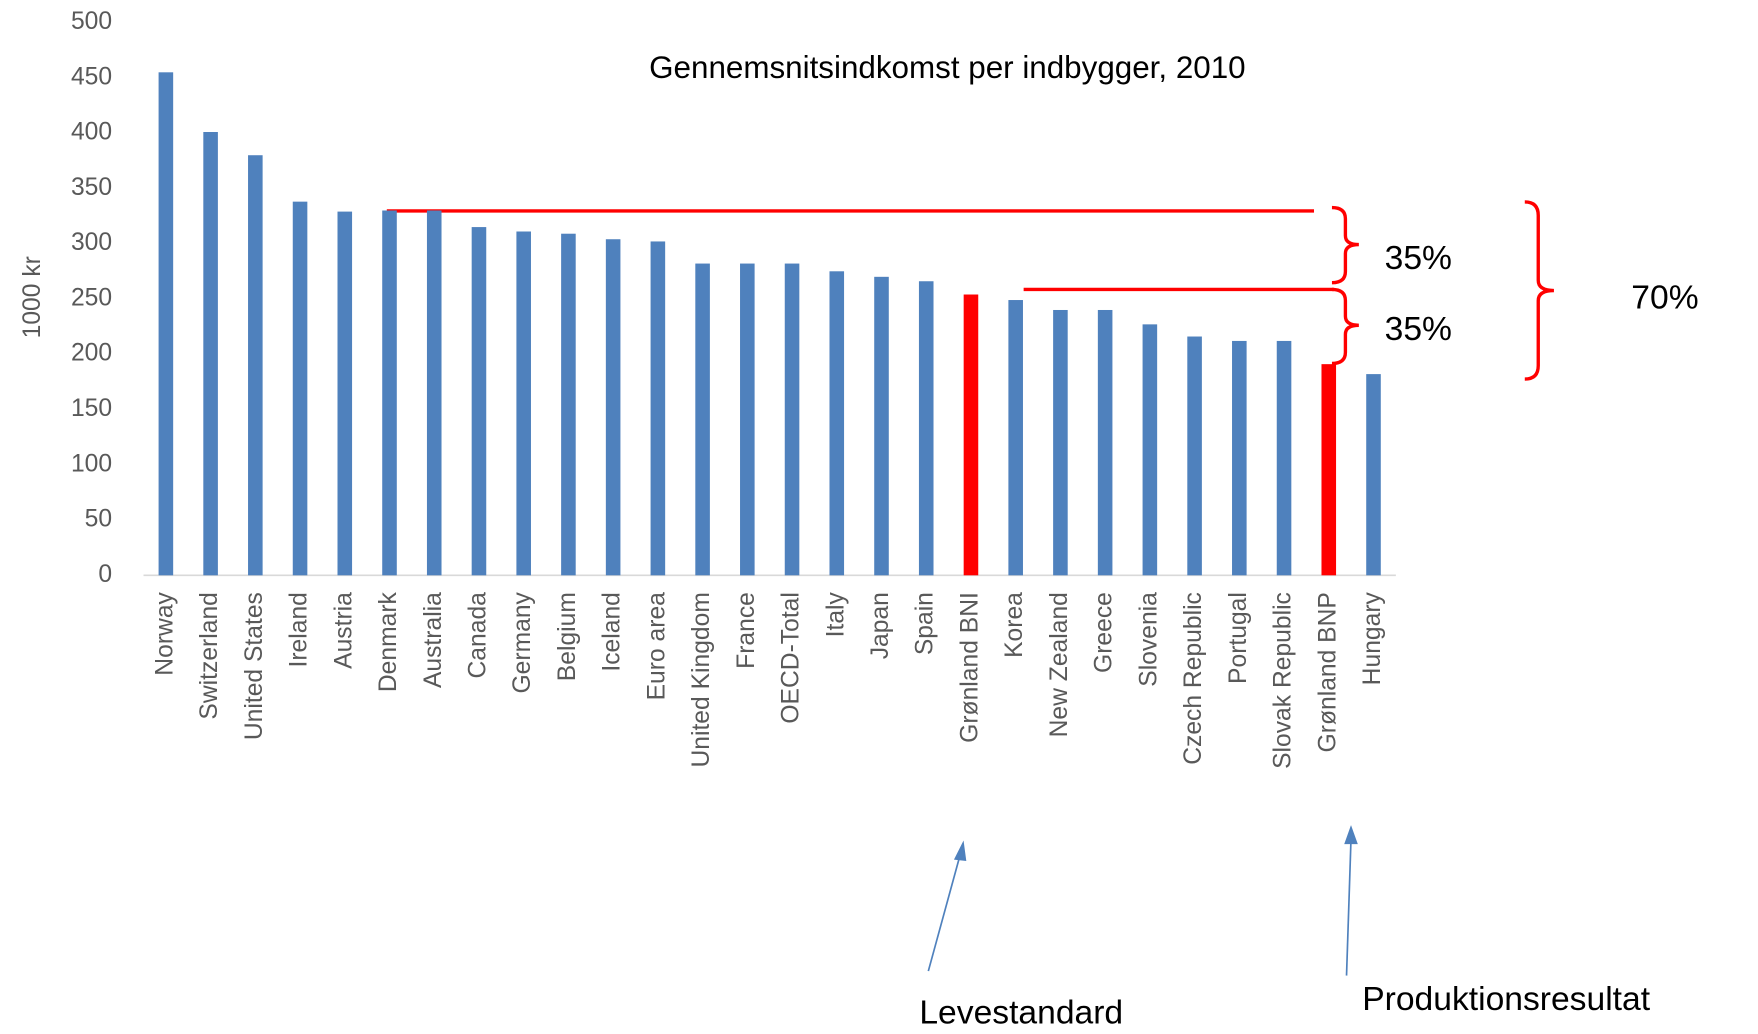 This screenshot has width=1758, height=1034. What do you see at coordinates (1104, 632) in the screenshot?
I see `x-tick-label: Greece` at bounding box center [1104, 632].